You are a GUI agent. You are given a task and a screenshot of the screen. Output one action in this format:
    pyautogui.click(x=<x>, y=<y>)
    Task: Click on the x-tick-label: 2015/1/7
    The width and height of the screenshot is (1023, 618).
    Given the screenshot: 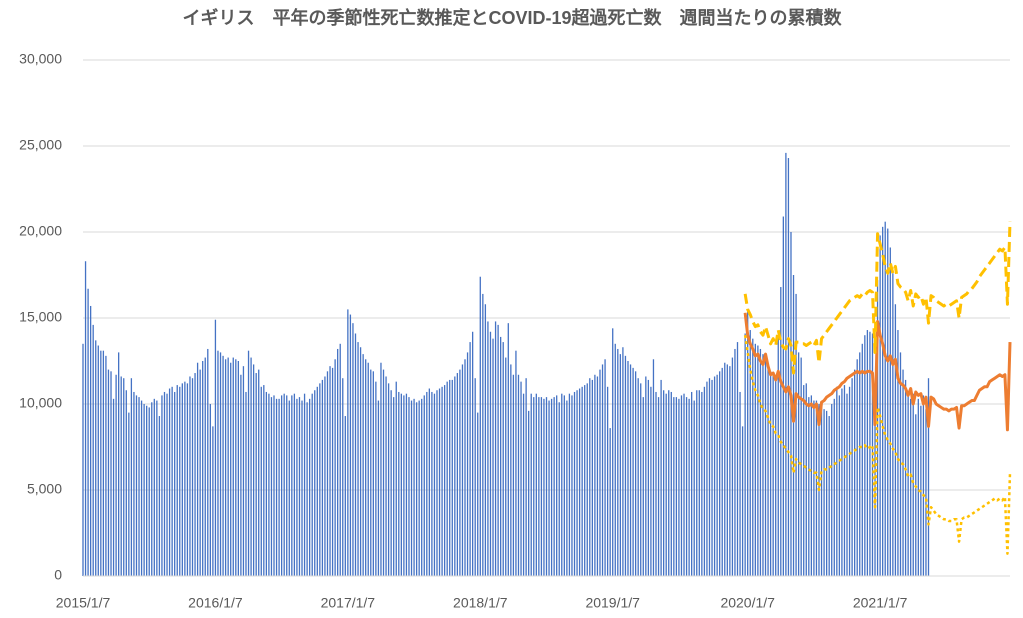 What is the action you would take?
    pyautogui.click(x=83, y=603)
    